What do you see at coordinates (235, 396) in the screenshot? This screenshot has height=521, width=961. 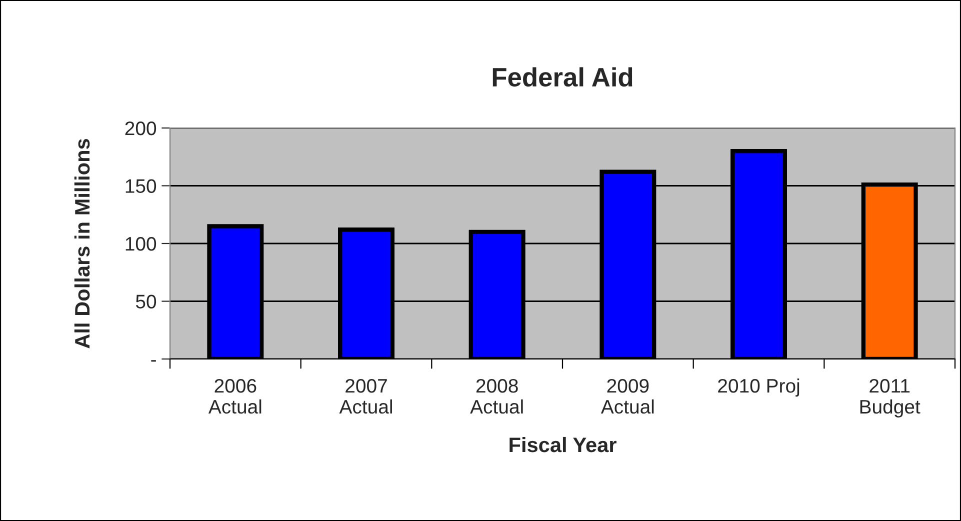 I see `x-tick-label: 2006 Actual` at bounding box center [235, 396].